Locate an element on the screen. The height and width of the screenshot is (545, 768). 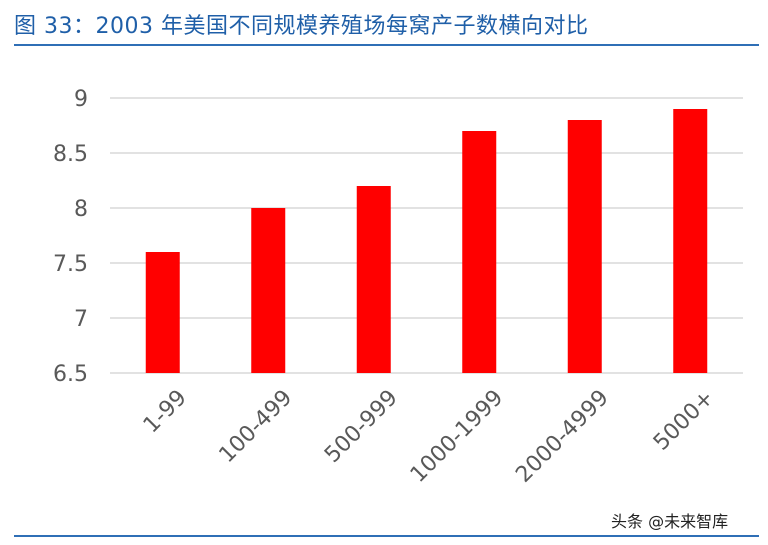
x-tick-label: 5000+ is located at coordinates (684, 420).